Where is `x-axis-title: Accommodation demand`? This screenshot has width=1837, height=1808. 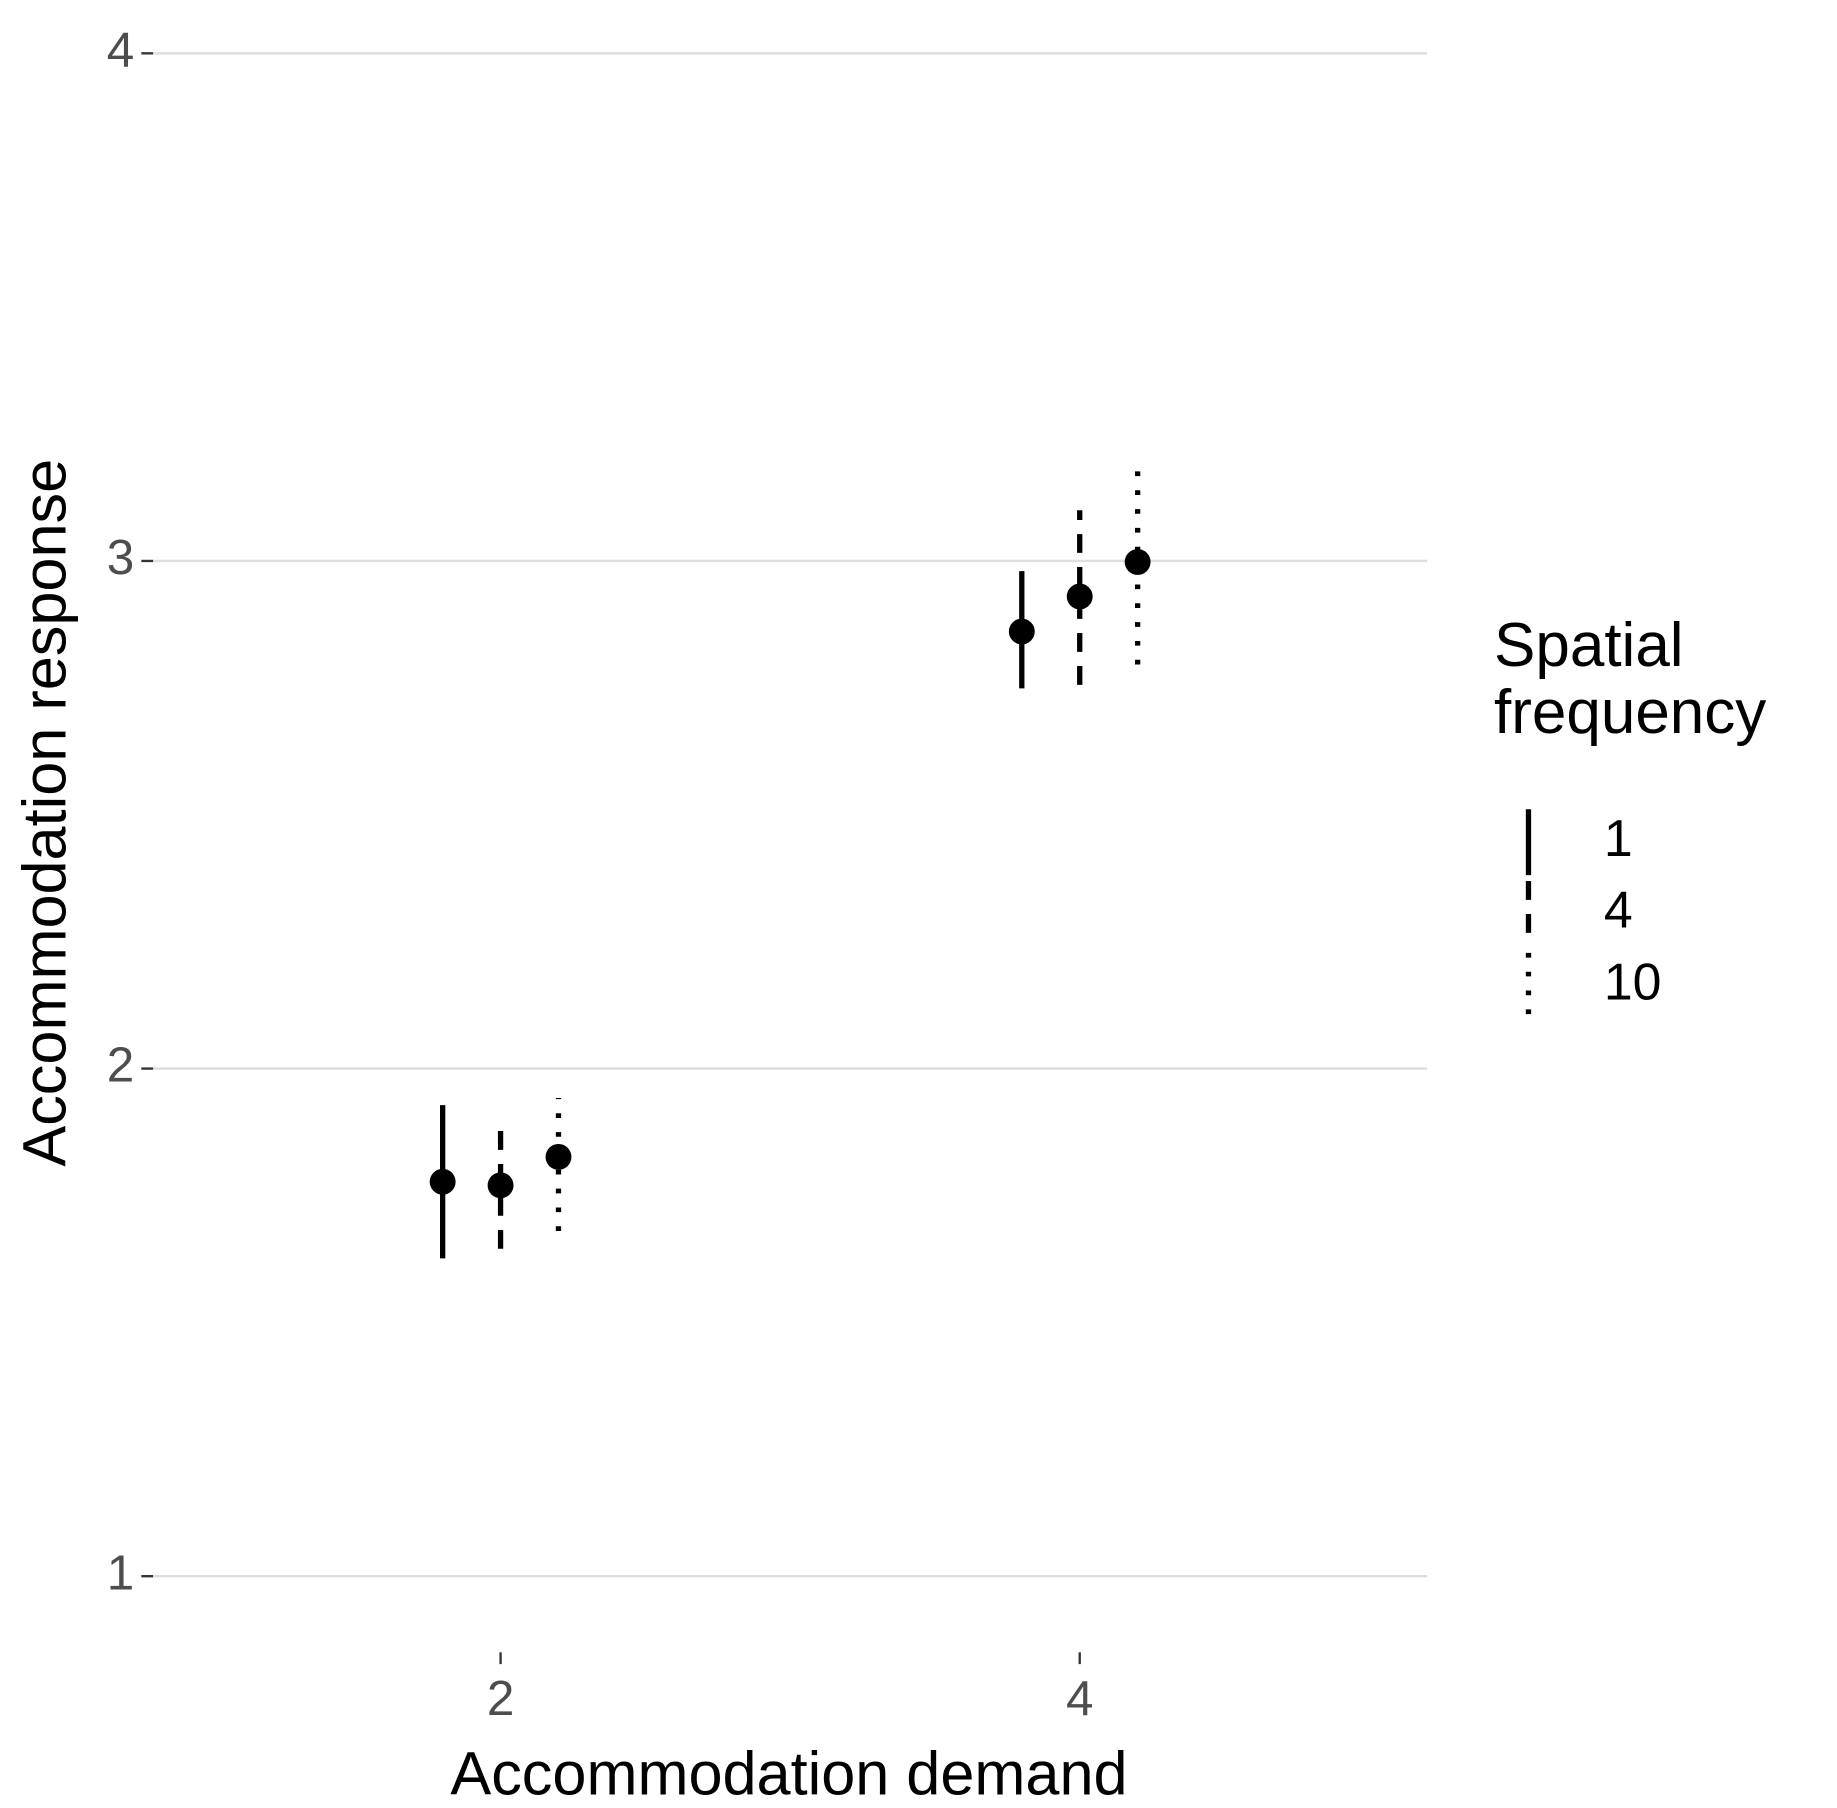 x-axis-title: Accommodation demand is located at coordinates (788, 1774).